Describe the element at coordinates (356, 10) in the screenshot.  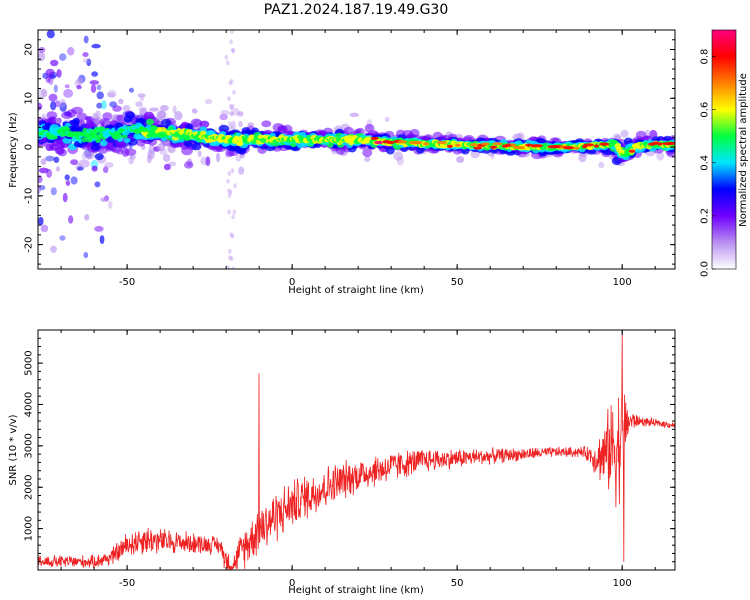
I see `figure-title: PAZ1.2024.187.19.49.G30` at that location.